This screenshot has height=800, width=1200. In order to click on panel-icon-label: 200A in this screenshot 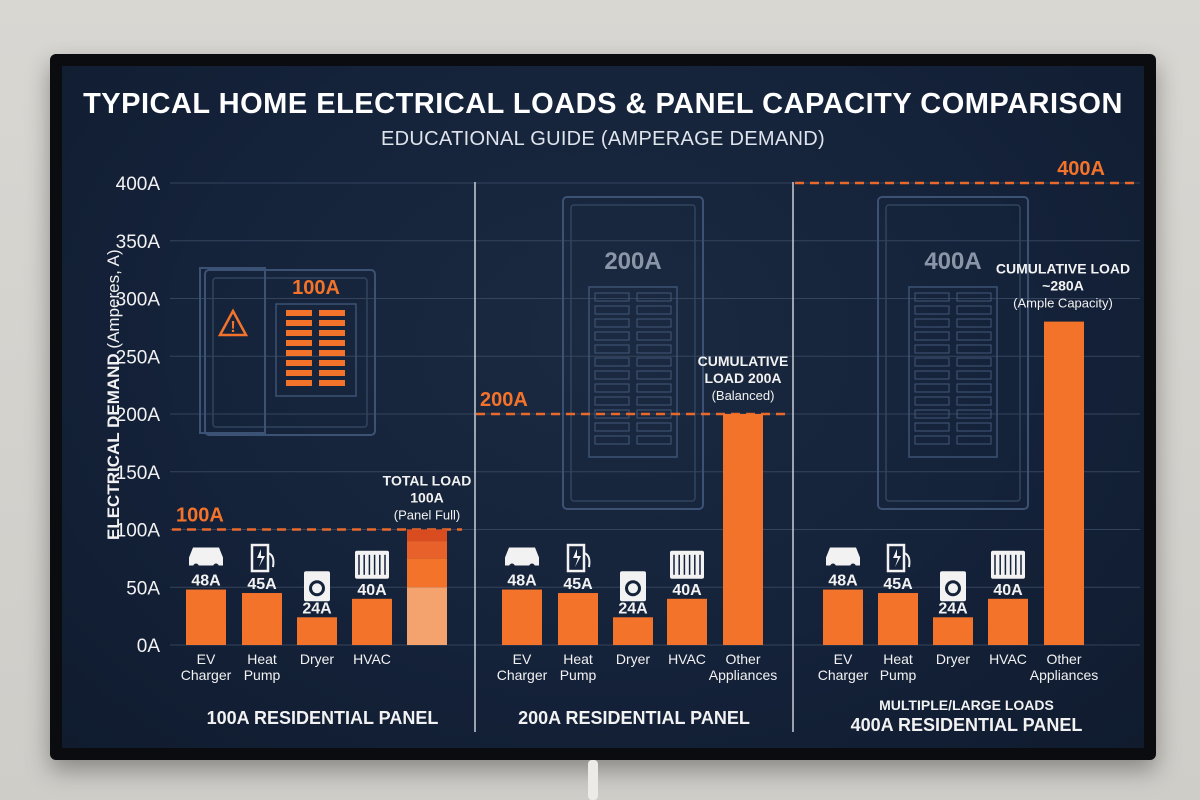, I will do `click(632, 261)`.